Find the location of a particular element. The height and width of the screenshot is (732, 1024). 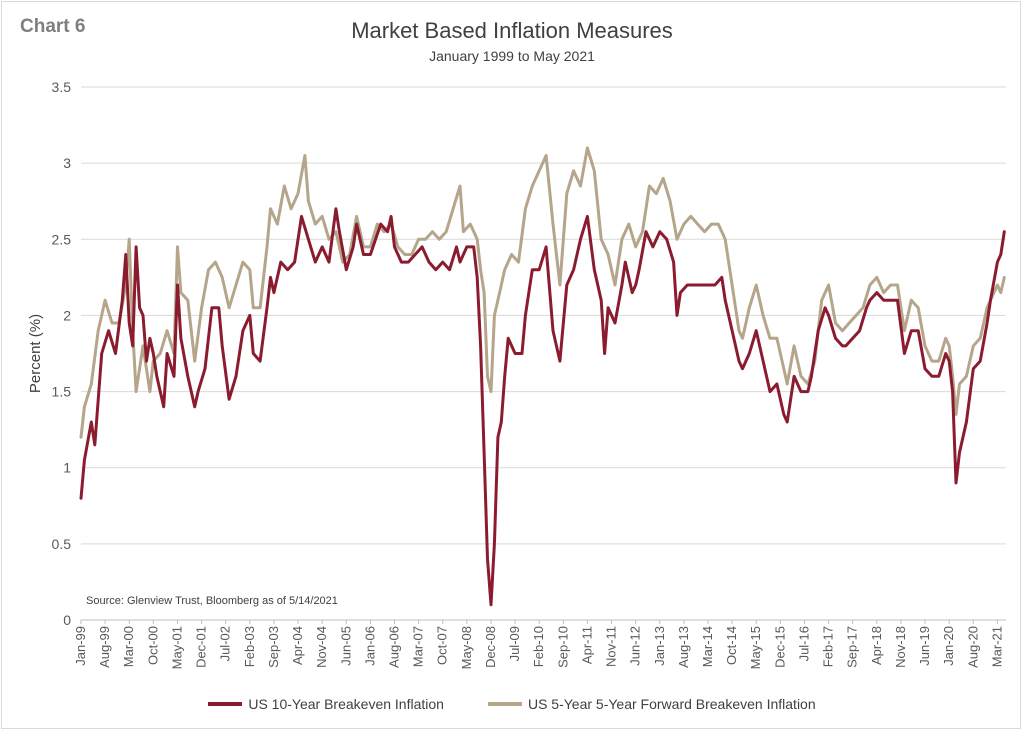

x-tick-label: Jan-20 is located at coordinates (948, 646).